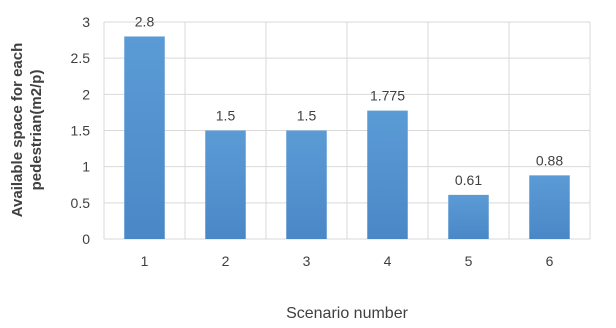 This screenshot has width=616, height=328. What do you see at coordinates (86, 94) in the screenshot?
I see `y-tick-label: 2` at bounding box center [86, 94].